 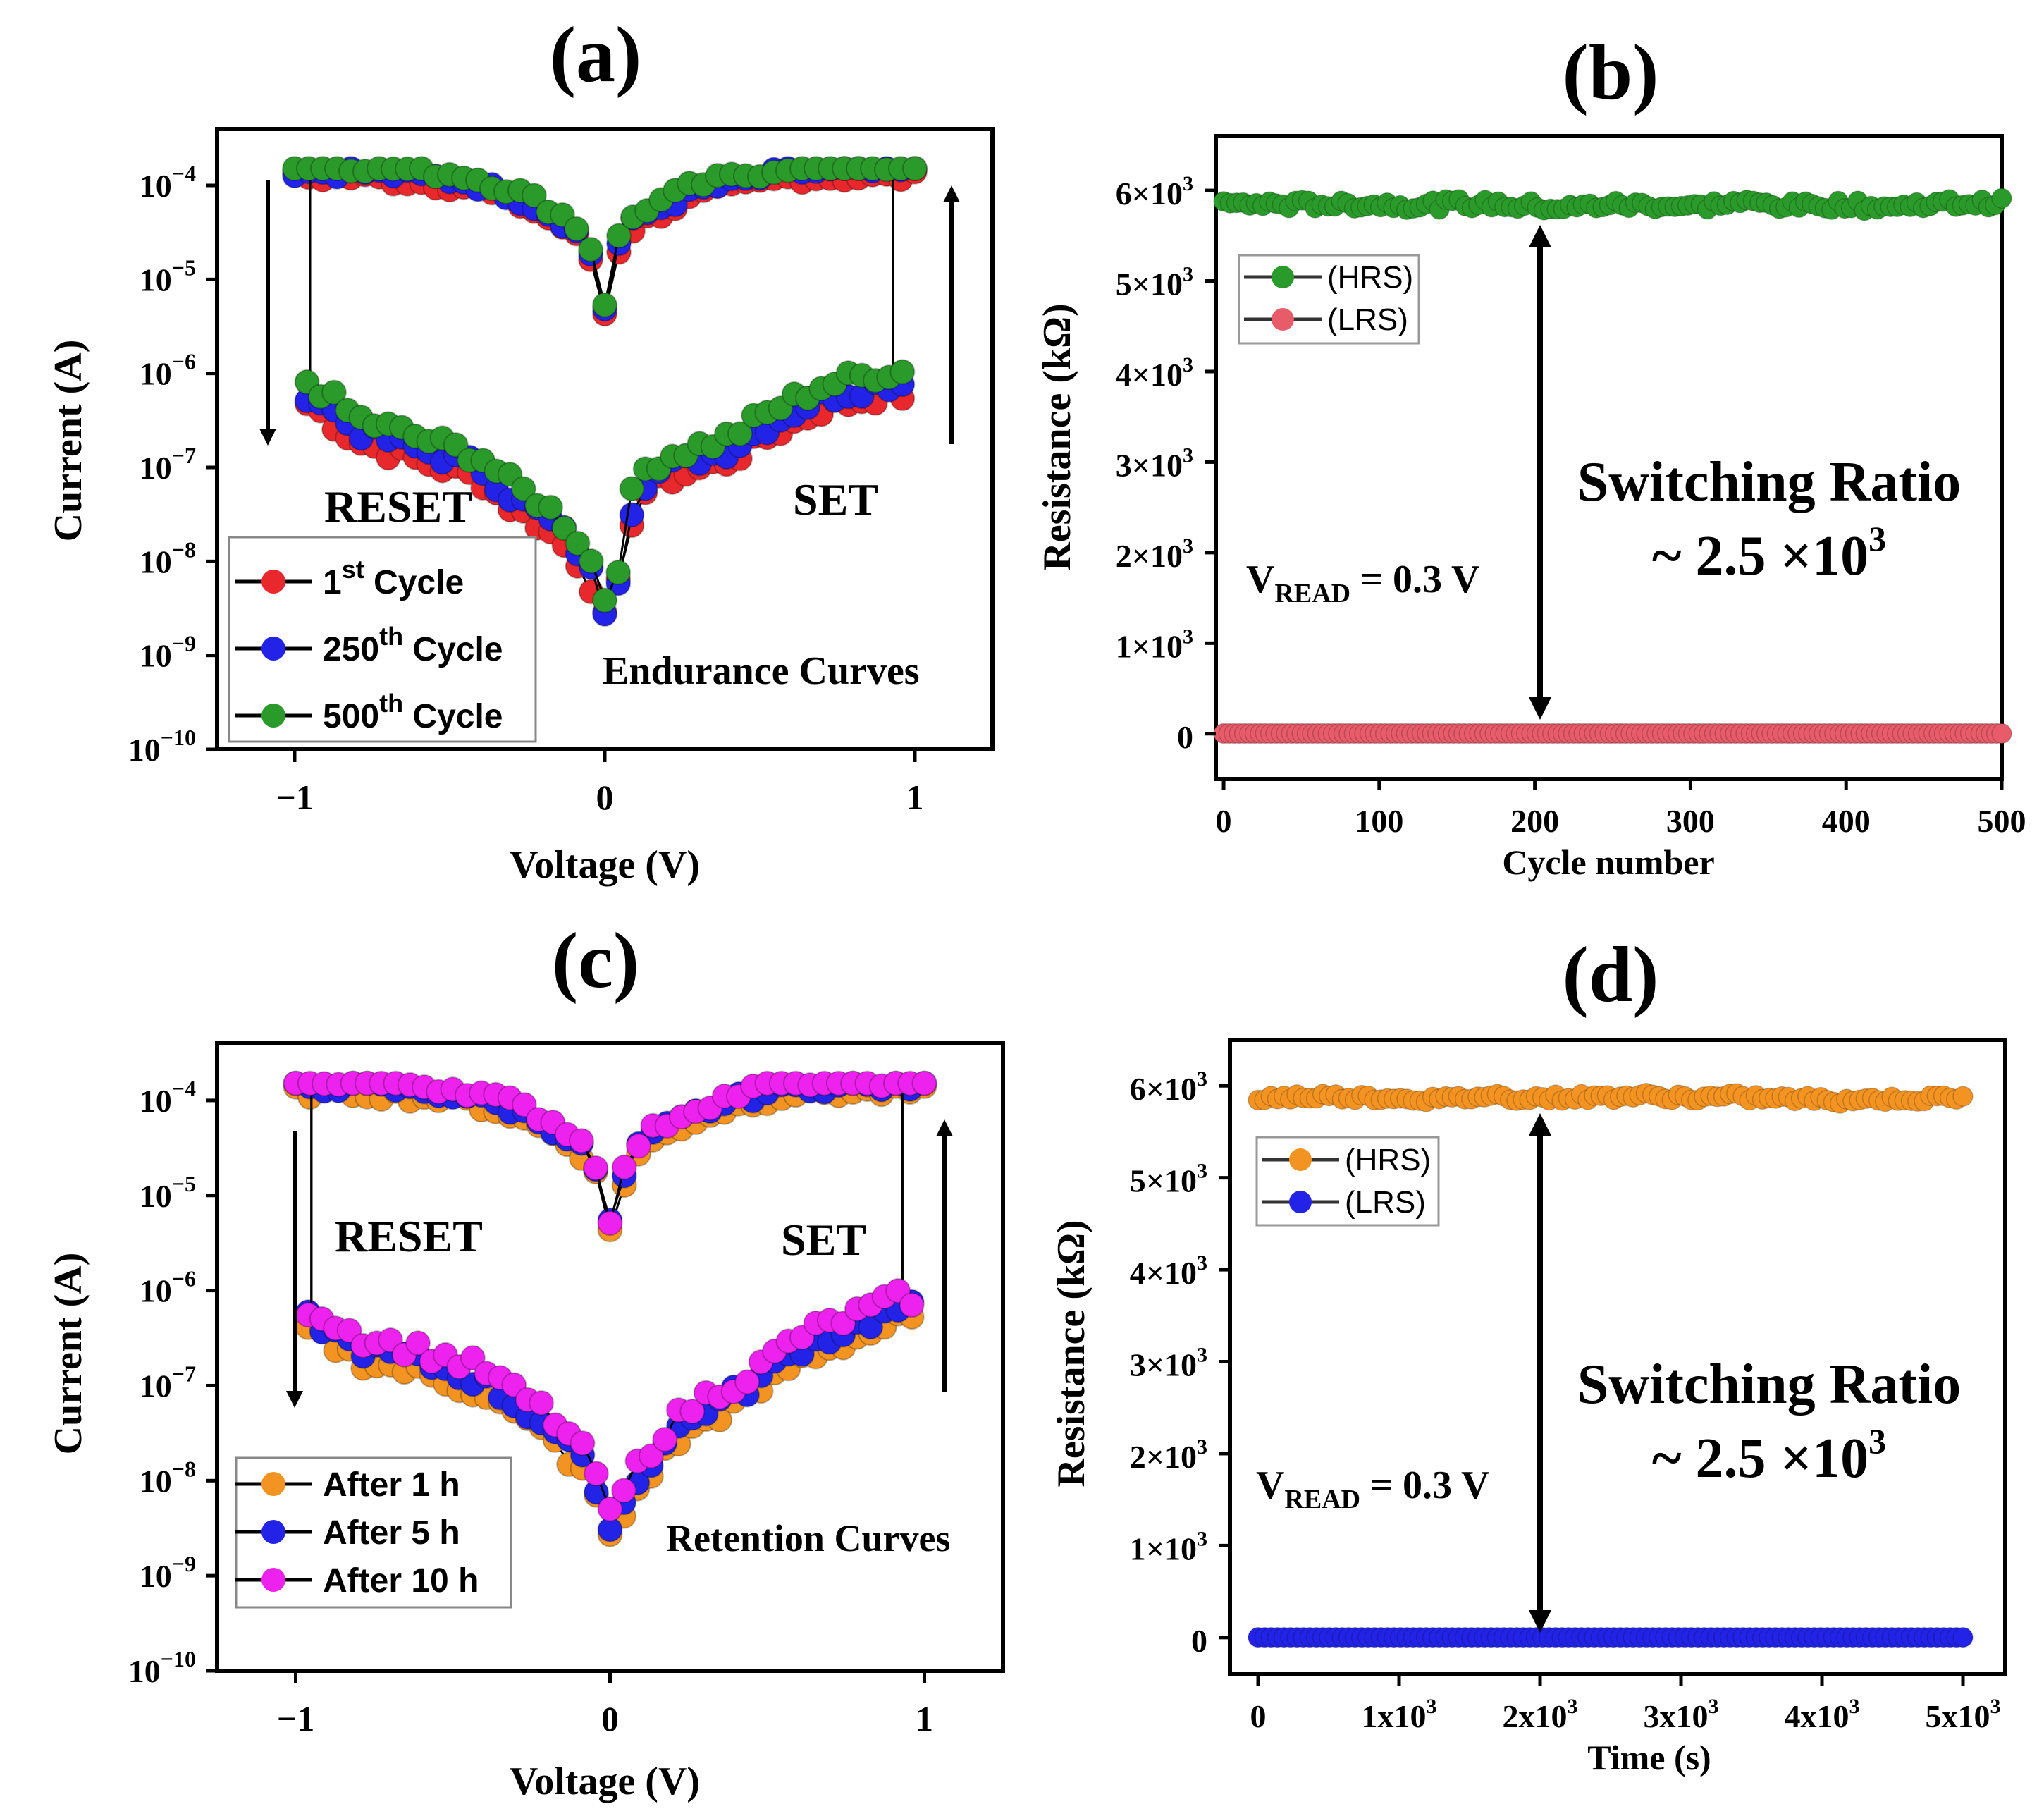 What do you see at coordinates (610, 1718) in the screenshot?
I see `x-tick-label: 0` at bounding box center [610, 1718].